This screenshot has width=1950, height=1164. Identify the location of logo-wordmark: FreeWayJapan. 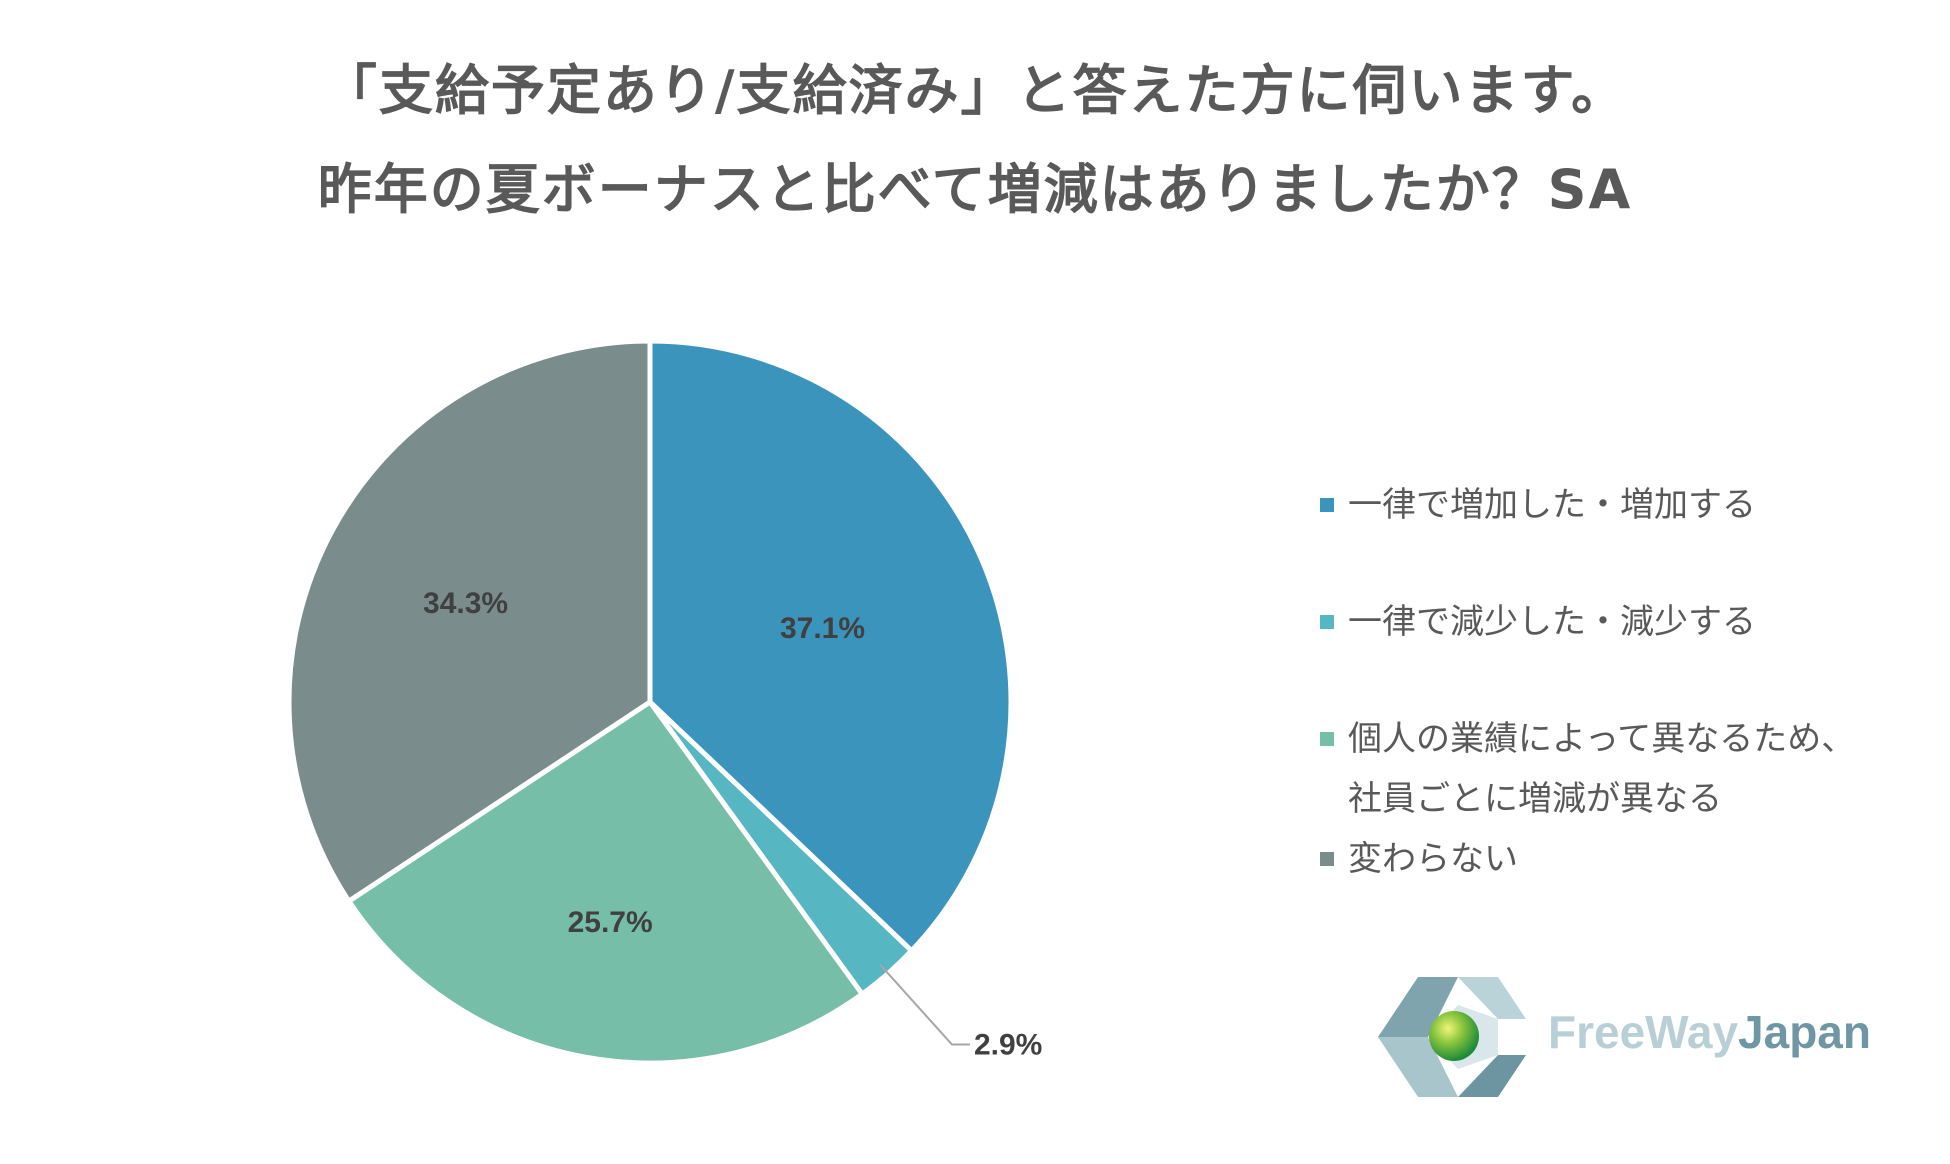
(1709, 1032).